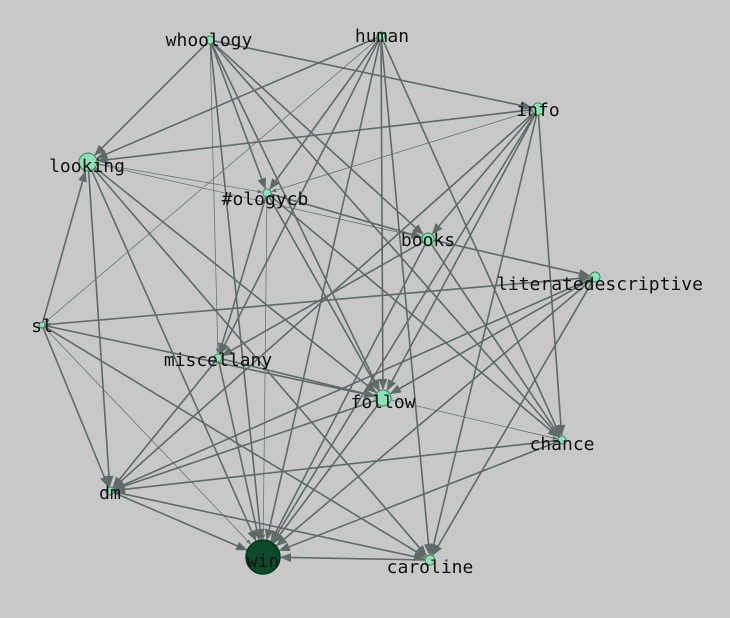 The height and width of the screenshot is (618, 730). I want to click on edge-looking-ologycb, so click(179, 178).